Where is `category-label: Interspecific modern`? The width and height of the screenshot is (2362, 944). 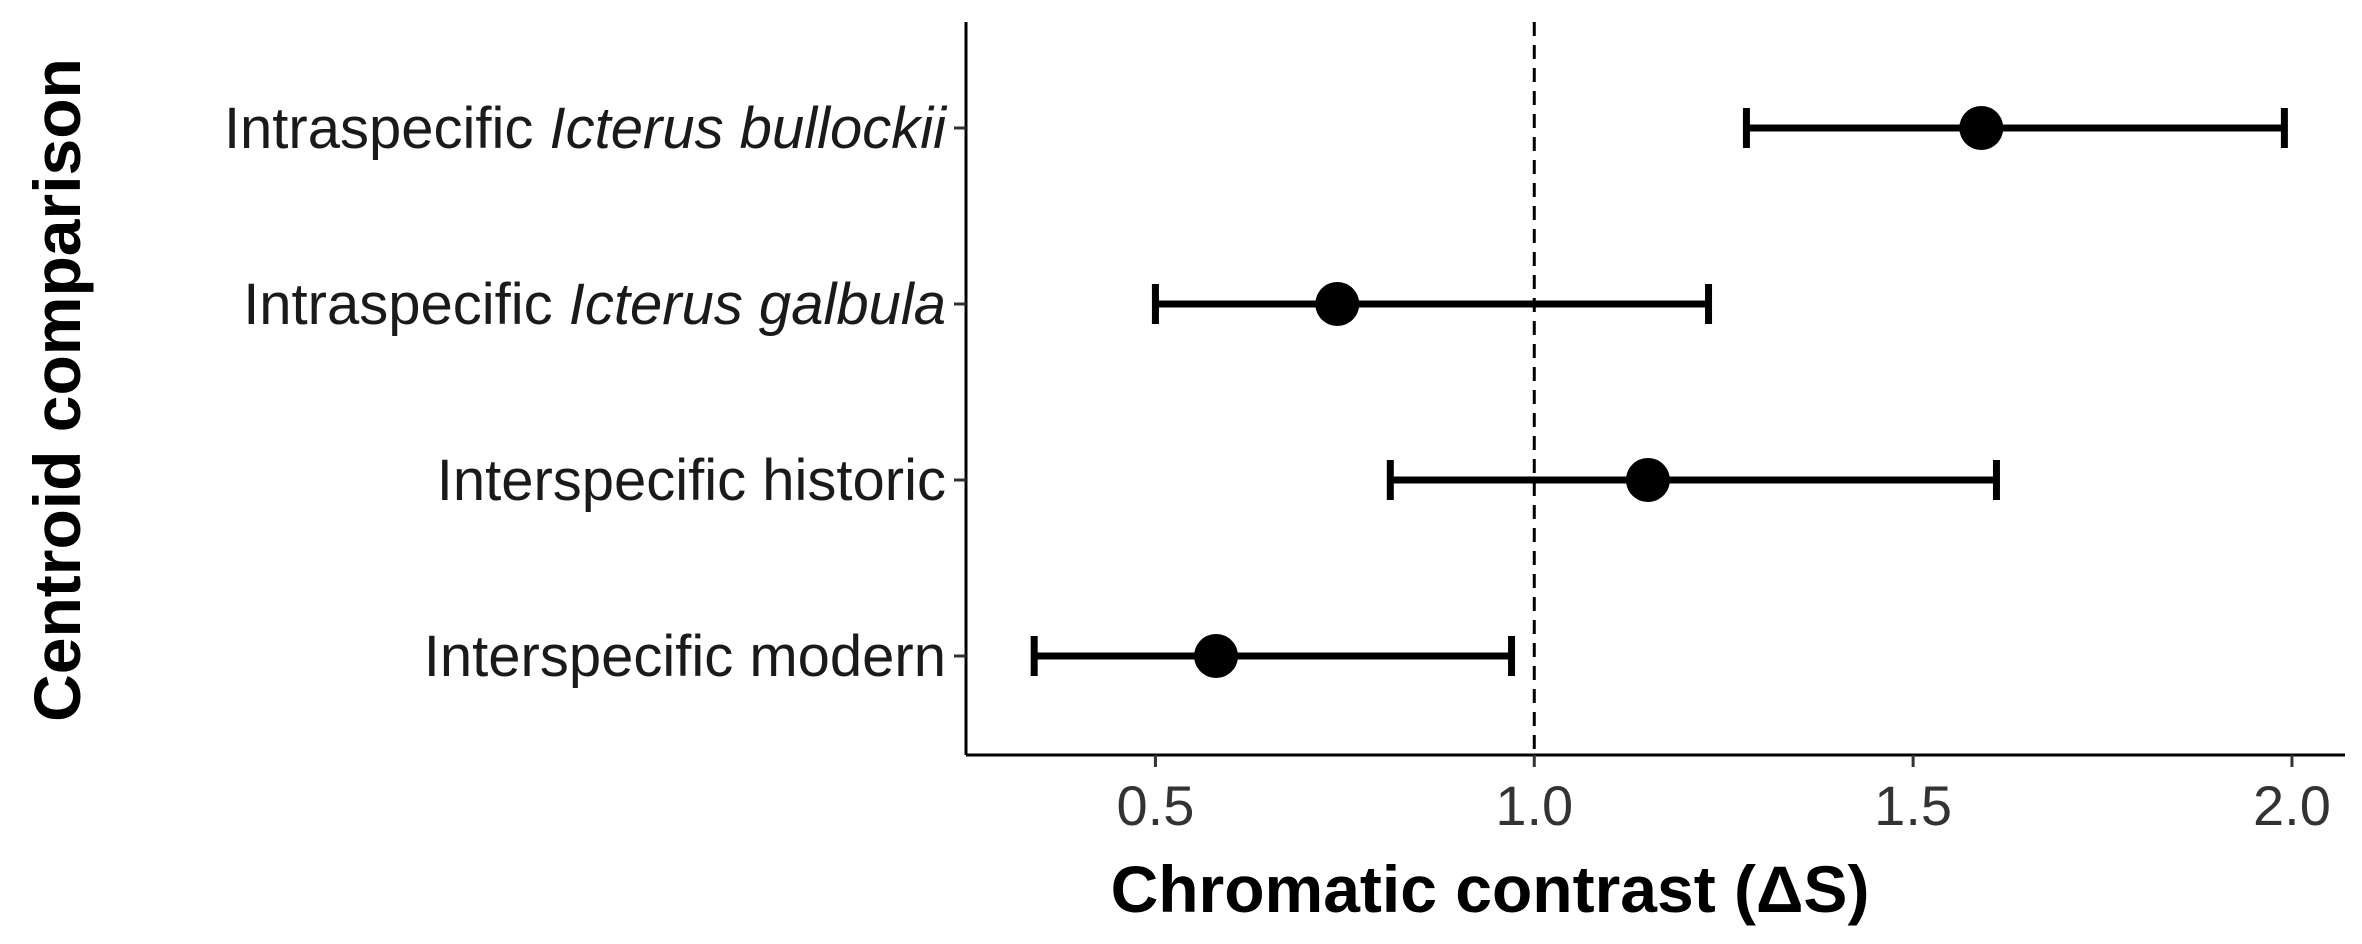 category-label: Interspecific modern is located at coordinates (685, 656).